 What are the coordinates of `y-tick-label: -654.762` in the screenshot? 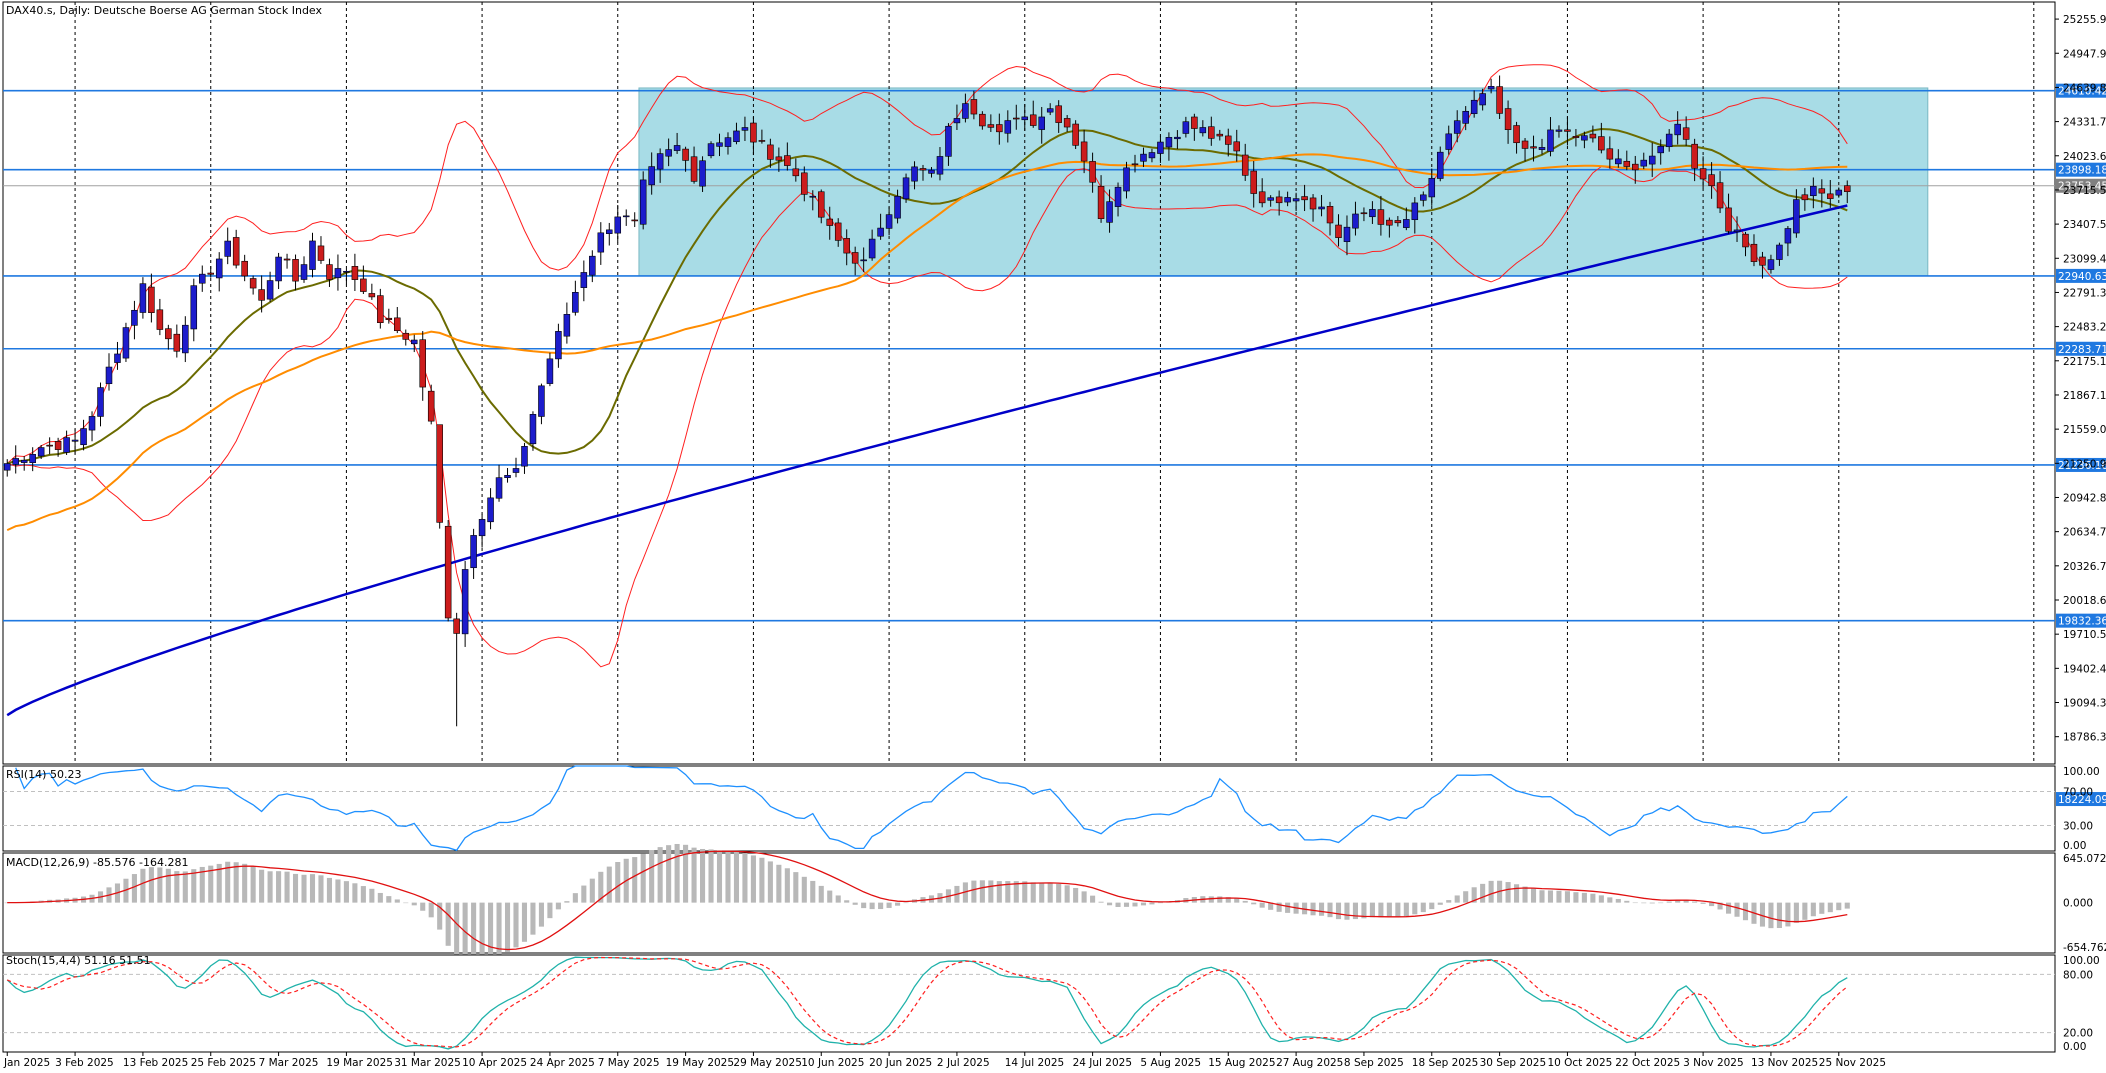 It's located at (2084, 948).